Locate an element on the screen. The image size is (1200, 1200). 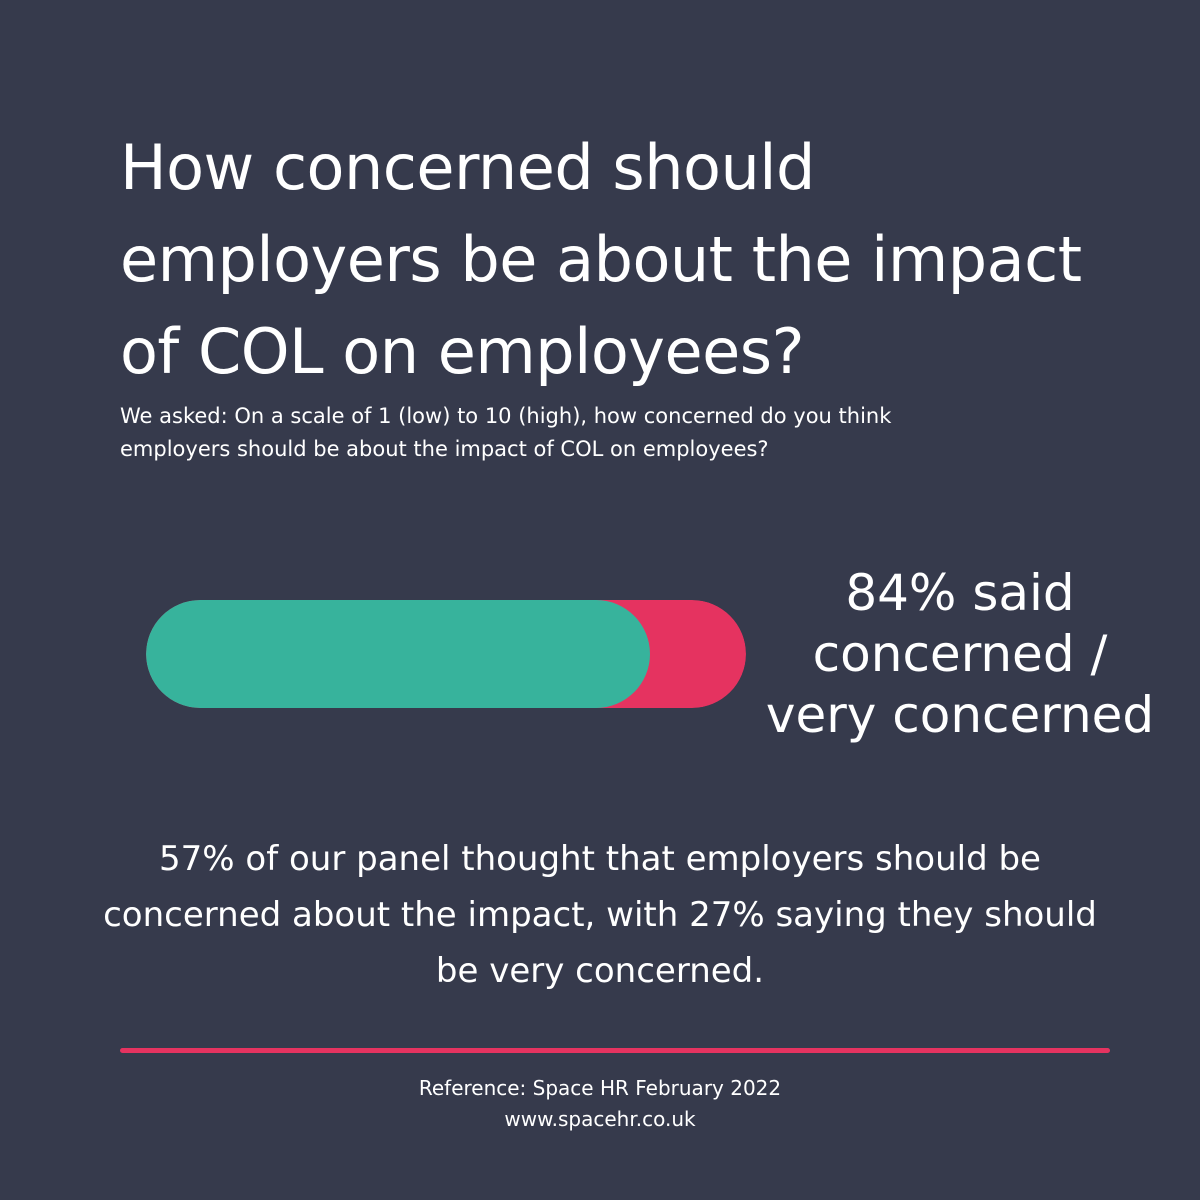
stat-label-line-2: concerned / is located at coordinates (960, 654).